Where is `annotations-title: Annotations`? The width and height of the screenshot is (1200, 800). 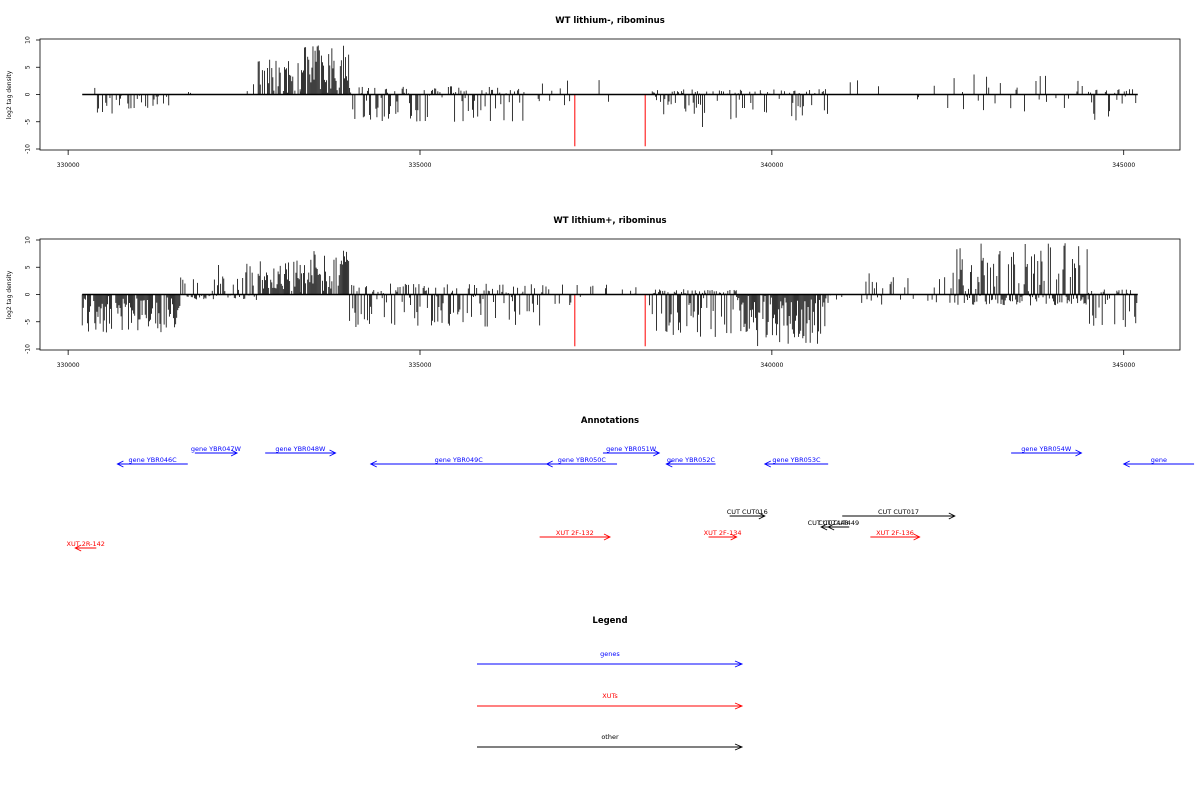 annotations-title: Annotations is located at coordinates (610, 421).